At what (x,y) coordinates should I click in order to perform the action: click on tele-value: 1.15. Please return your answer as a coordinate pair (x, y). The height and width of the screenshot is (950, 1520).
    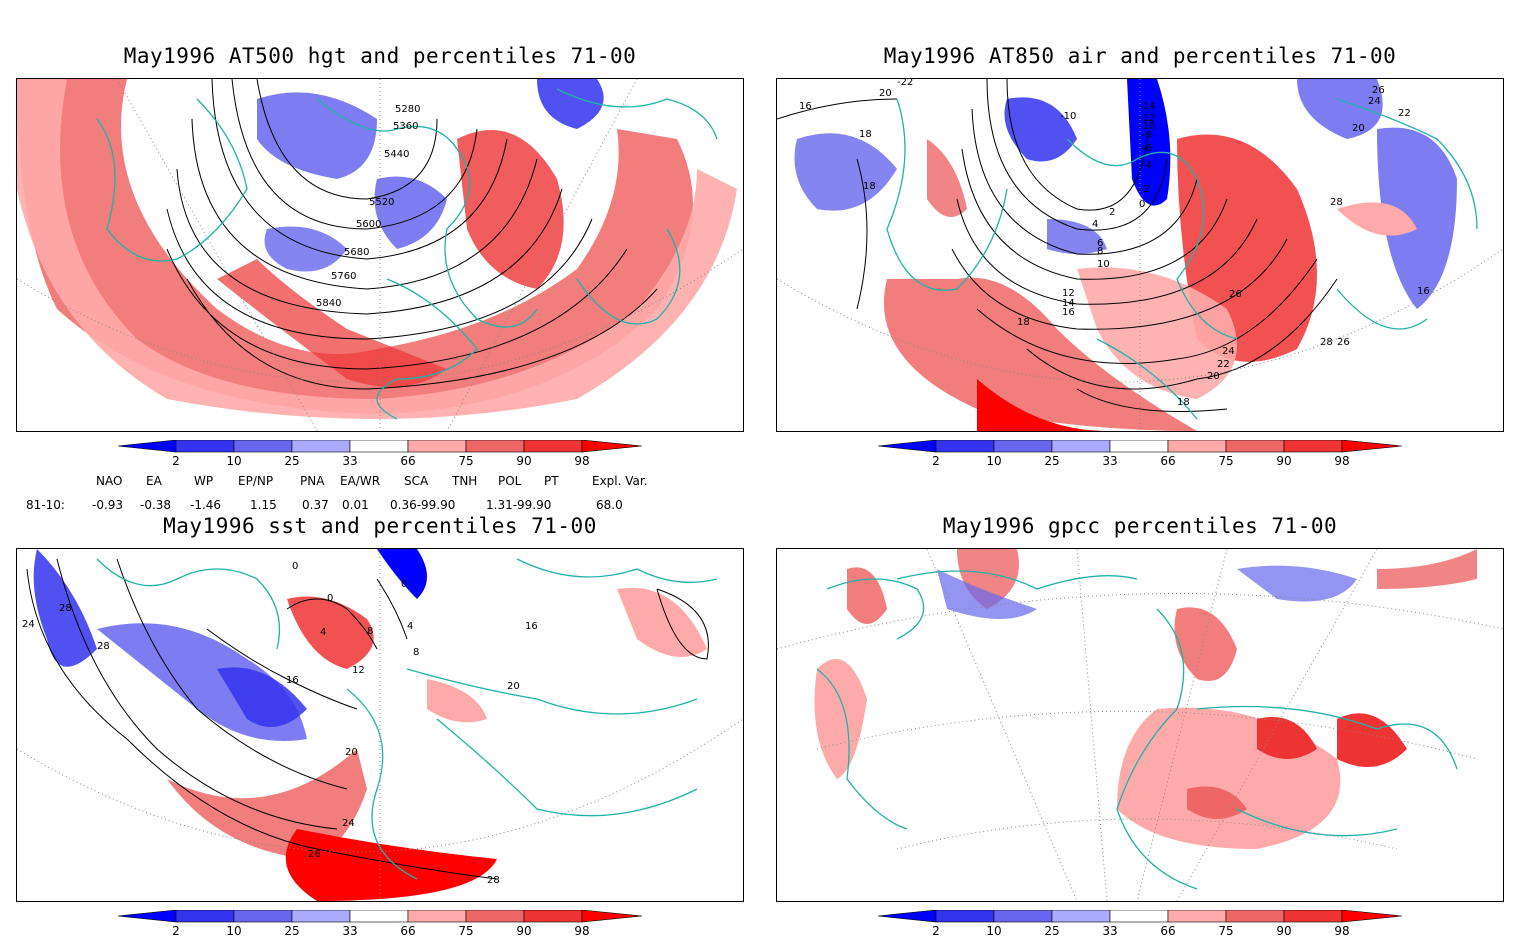
    Looking at the image, I should click on (263, 505).